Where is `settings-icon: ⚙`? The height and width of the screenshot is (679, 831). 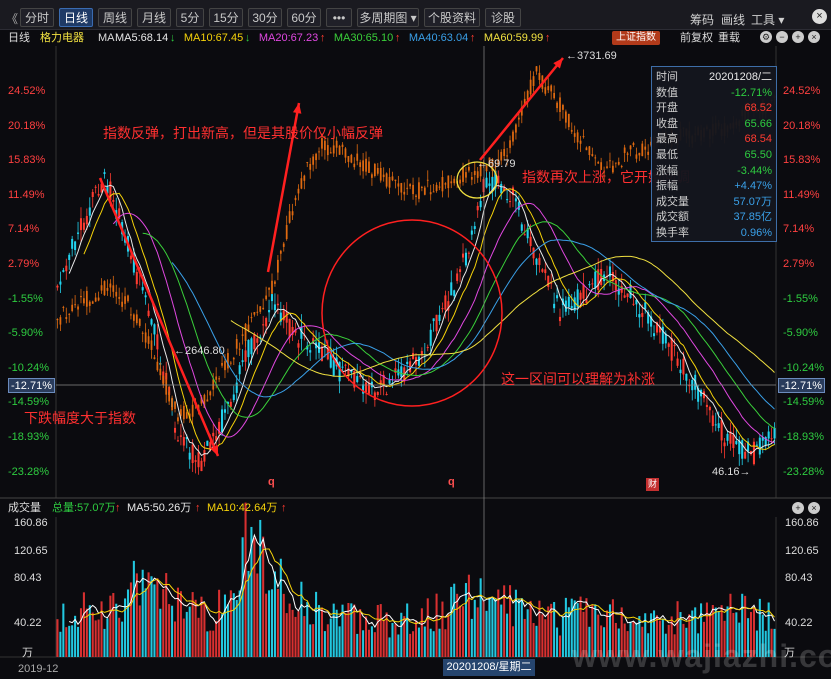
settings-icon: ⚙ is located at coordinates (766, 37).